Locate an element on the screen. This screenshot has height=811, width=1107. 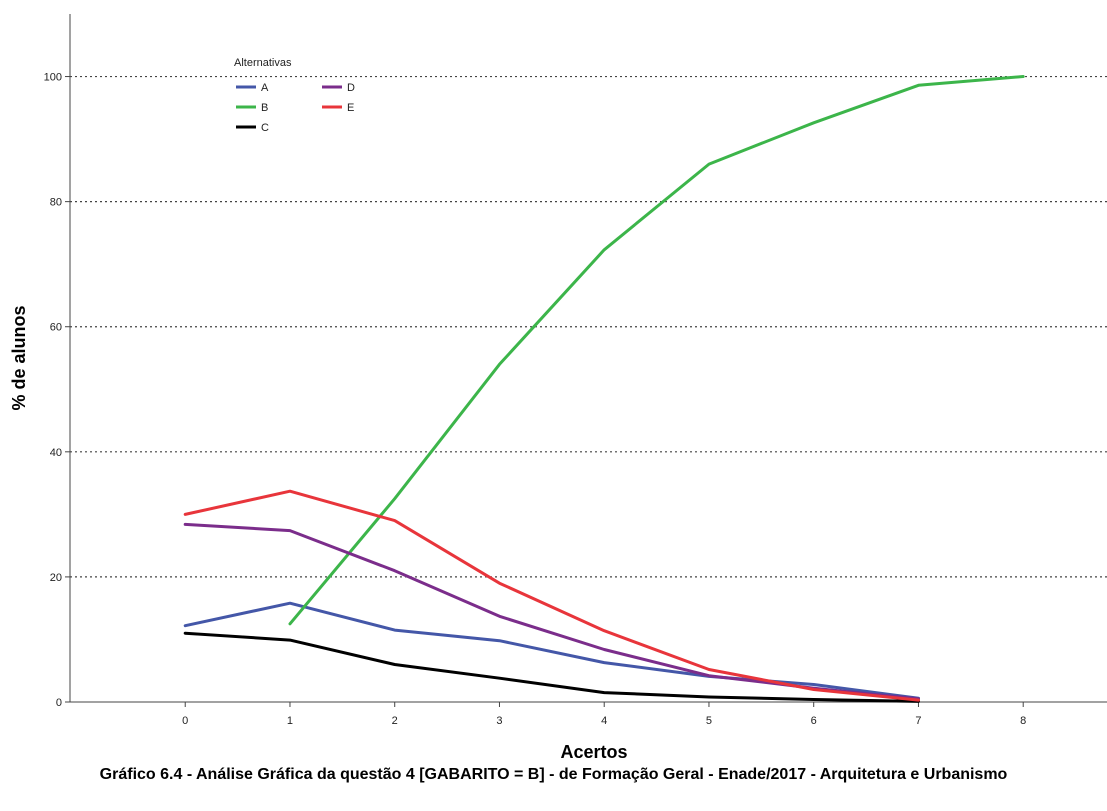
legend-title: Alternativas is located at coordinates (263, 63).